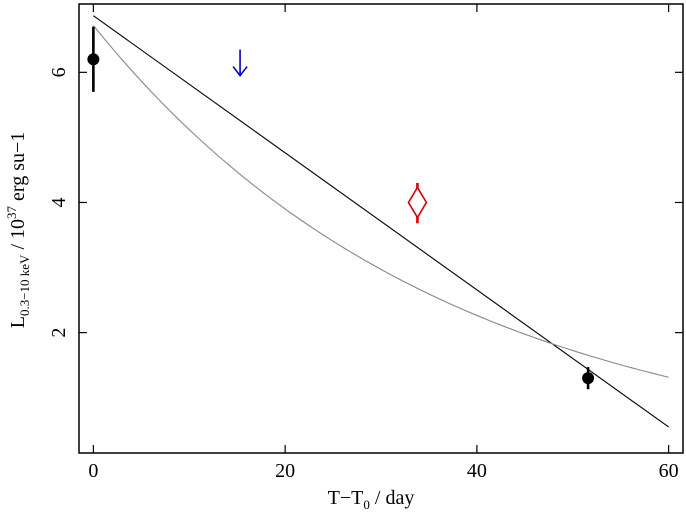 The width and height of the screenshot is (686, 517). What do you see at coordinates (93, 471) in the screenshot?
I see `x-tick-label: 0` at bounding box center [93, 471].